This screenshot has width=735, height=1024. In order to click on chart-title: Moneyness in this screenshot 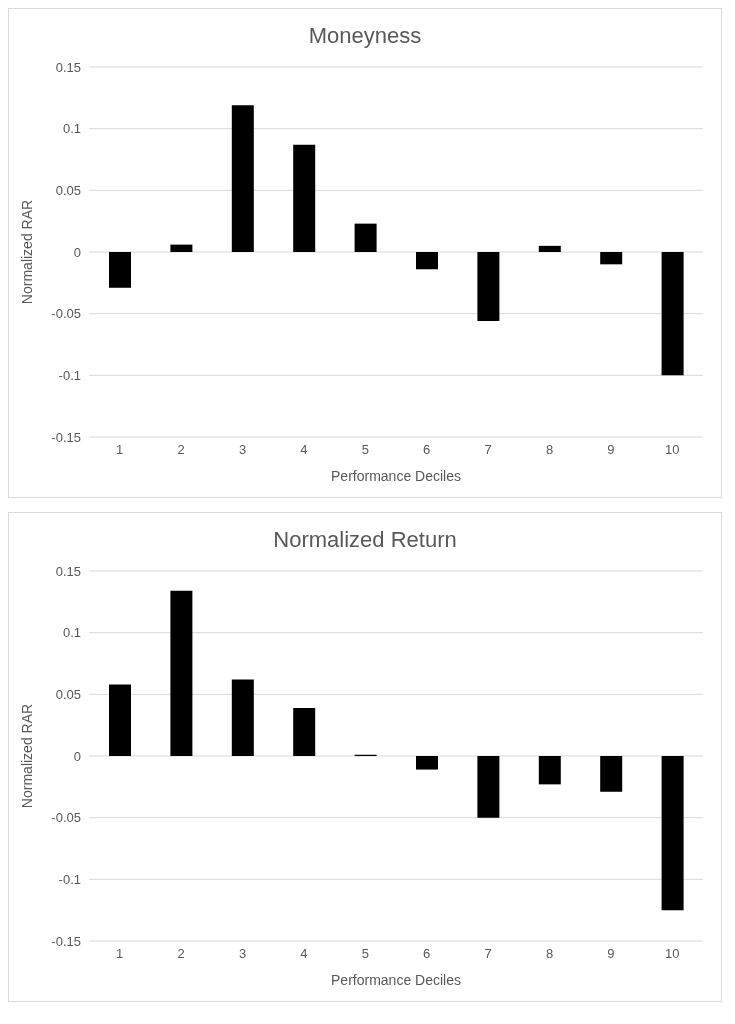, I will do `click(365, 36)`.